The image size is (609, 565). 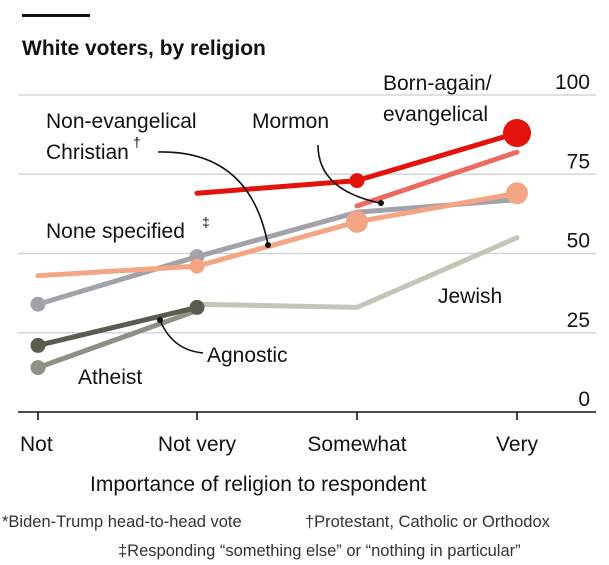 What do you see at coordinates (56, 15) in the screenshot?
I see `top-rule` at bounding box center [56, 15].